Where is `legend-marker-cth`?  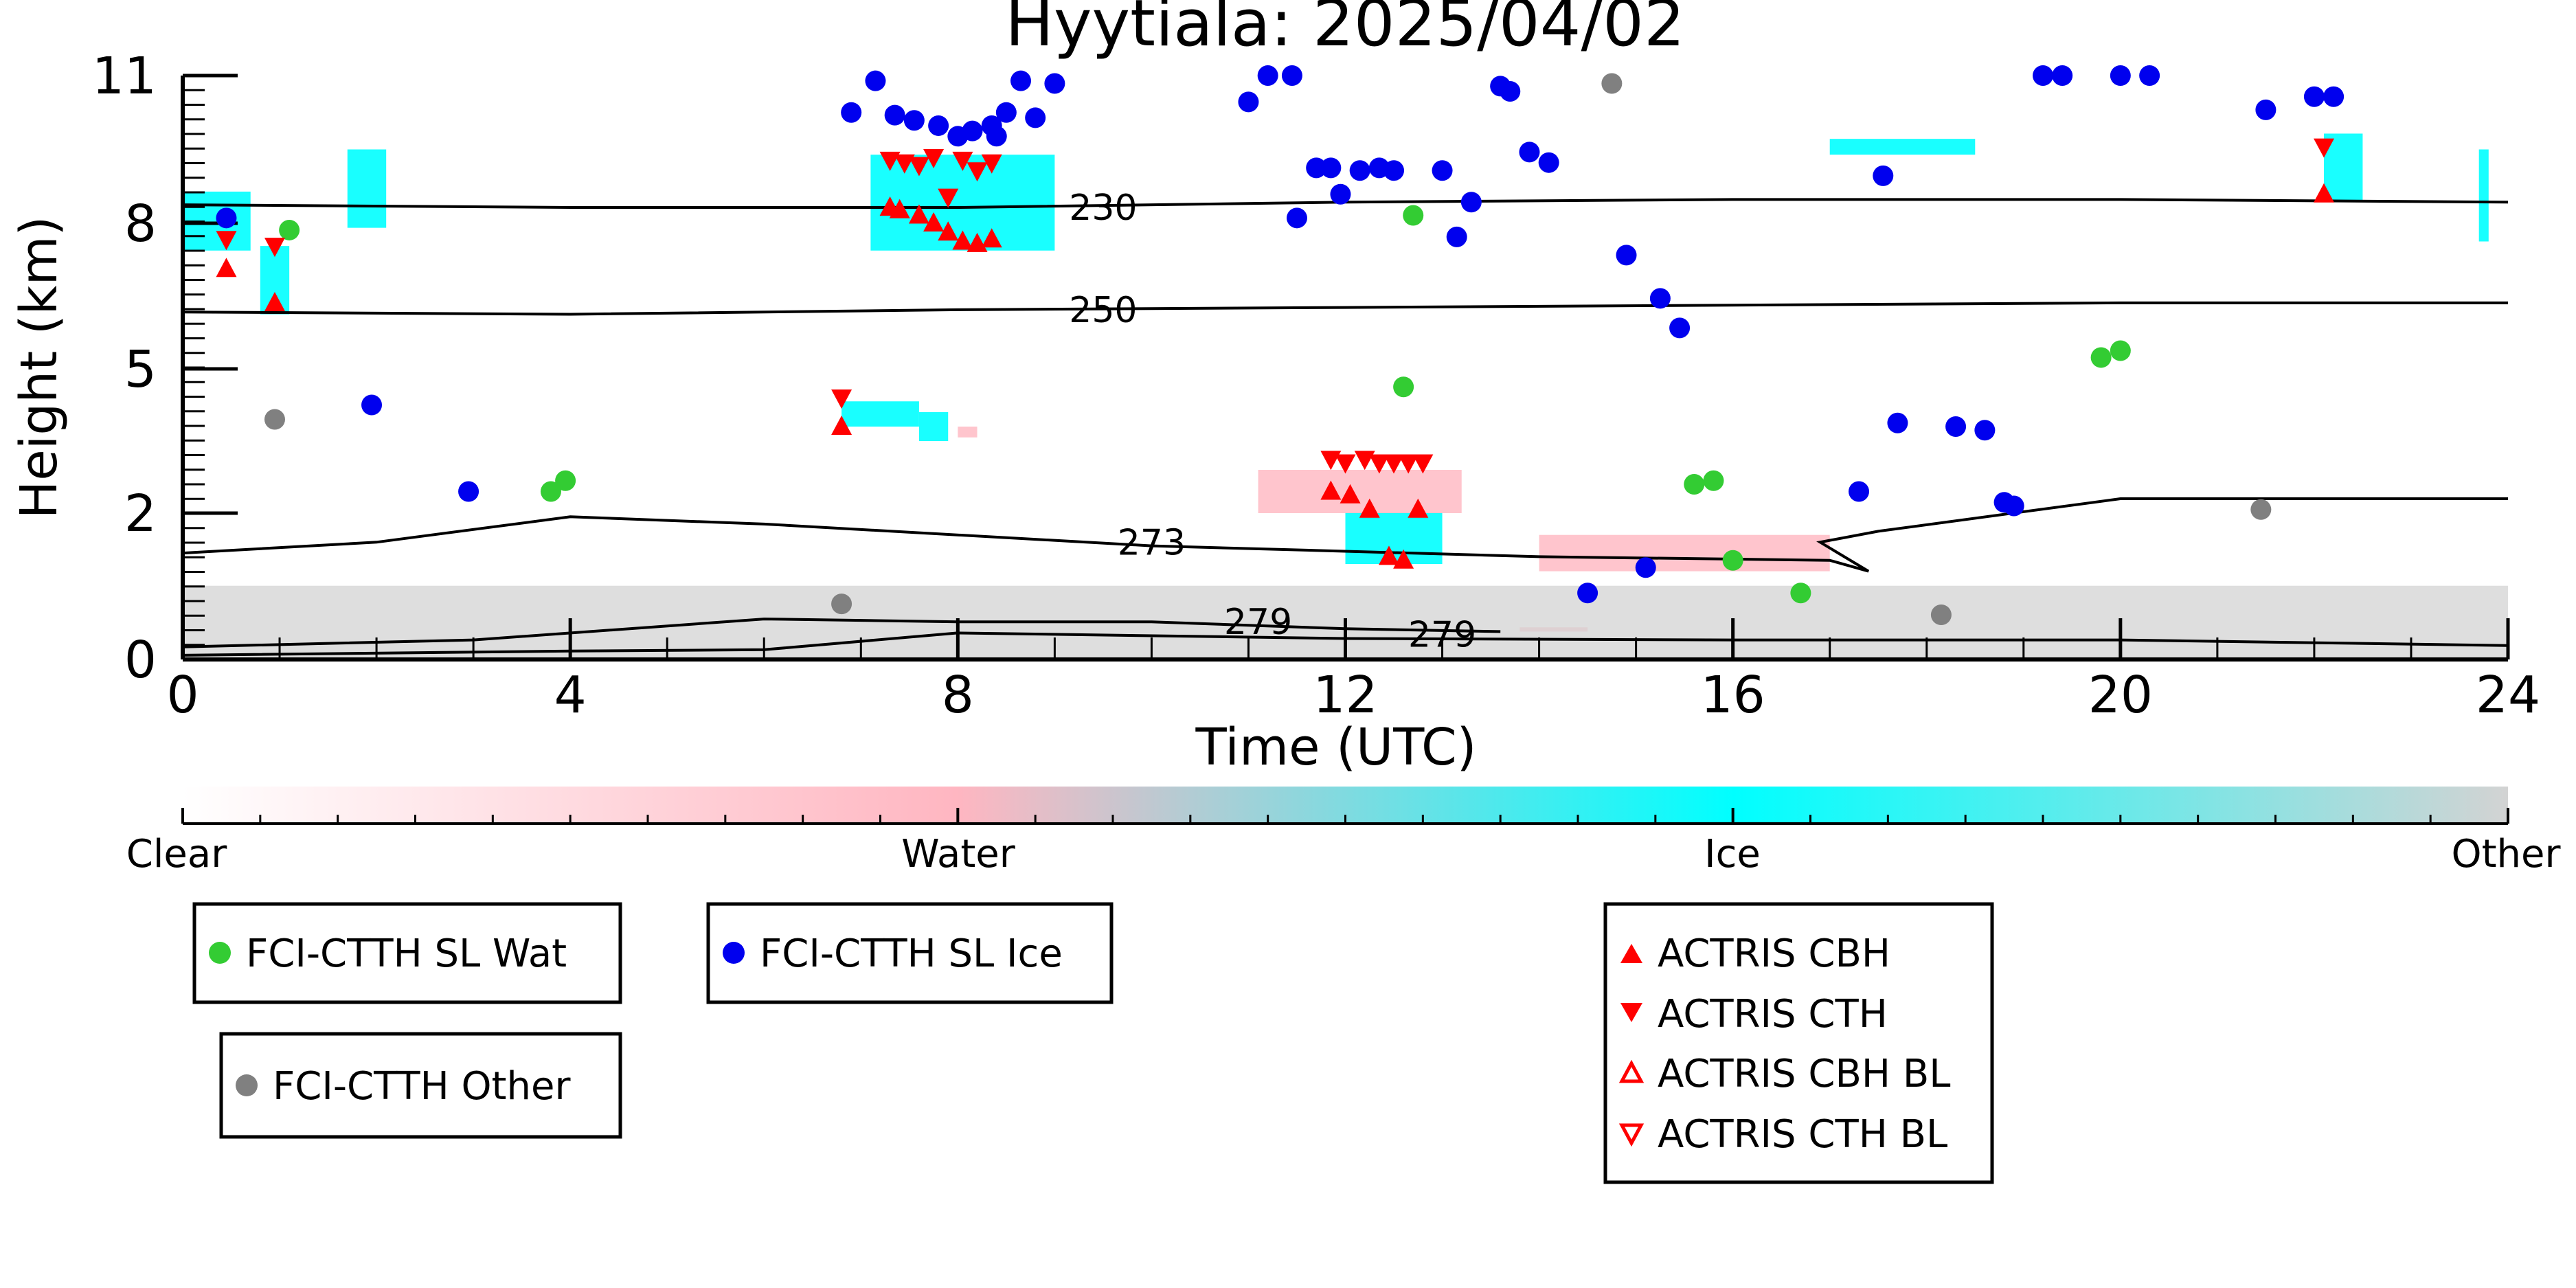 legend-marker-cth is located at coordinates (1631, 1012).